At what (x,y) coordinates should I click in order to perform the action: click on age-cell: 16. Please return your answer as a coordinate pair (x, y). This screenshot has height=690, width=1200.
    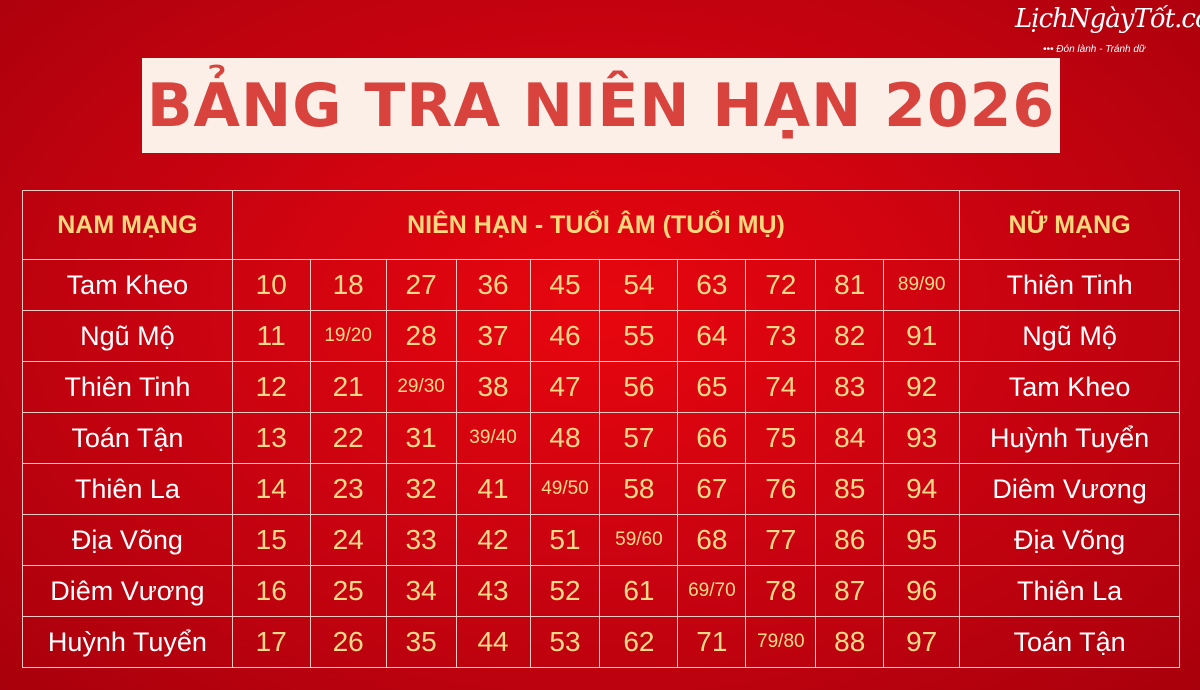
    Looking at the image, I should click on (271, 591).